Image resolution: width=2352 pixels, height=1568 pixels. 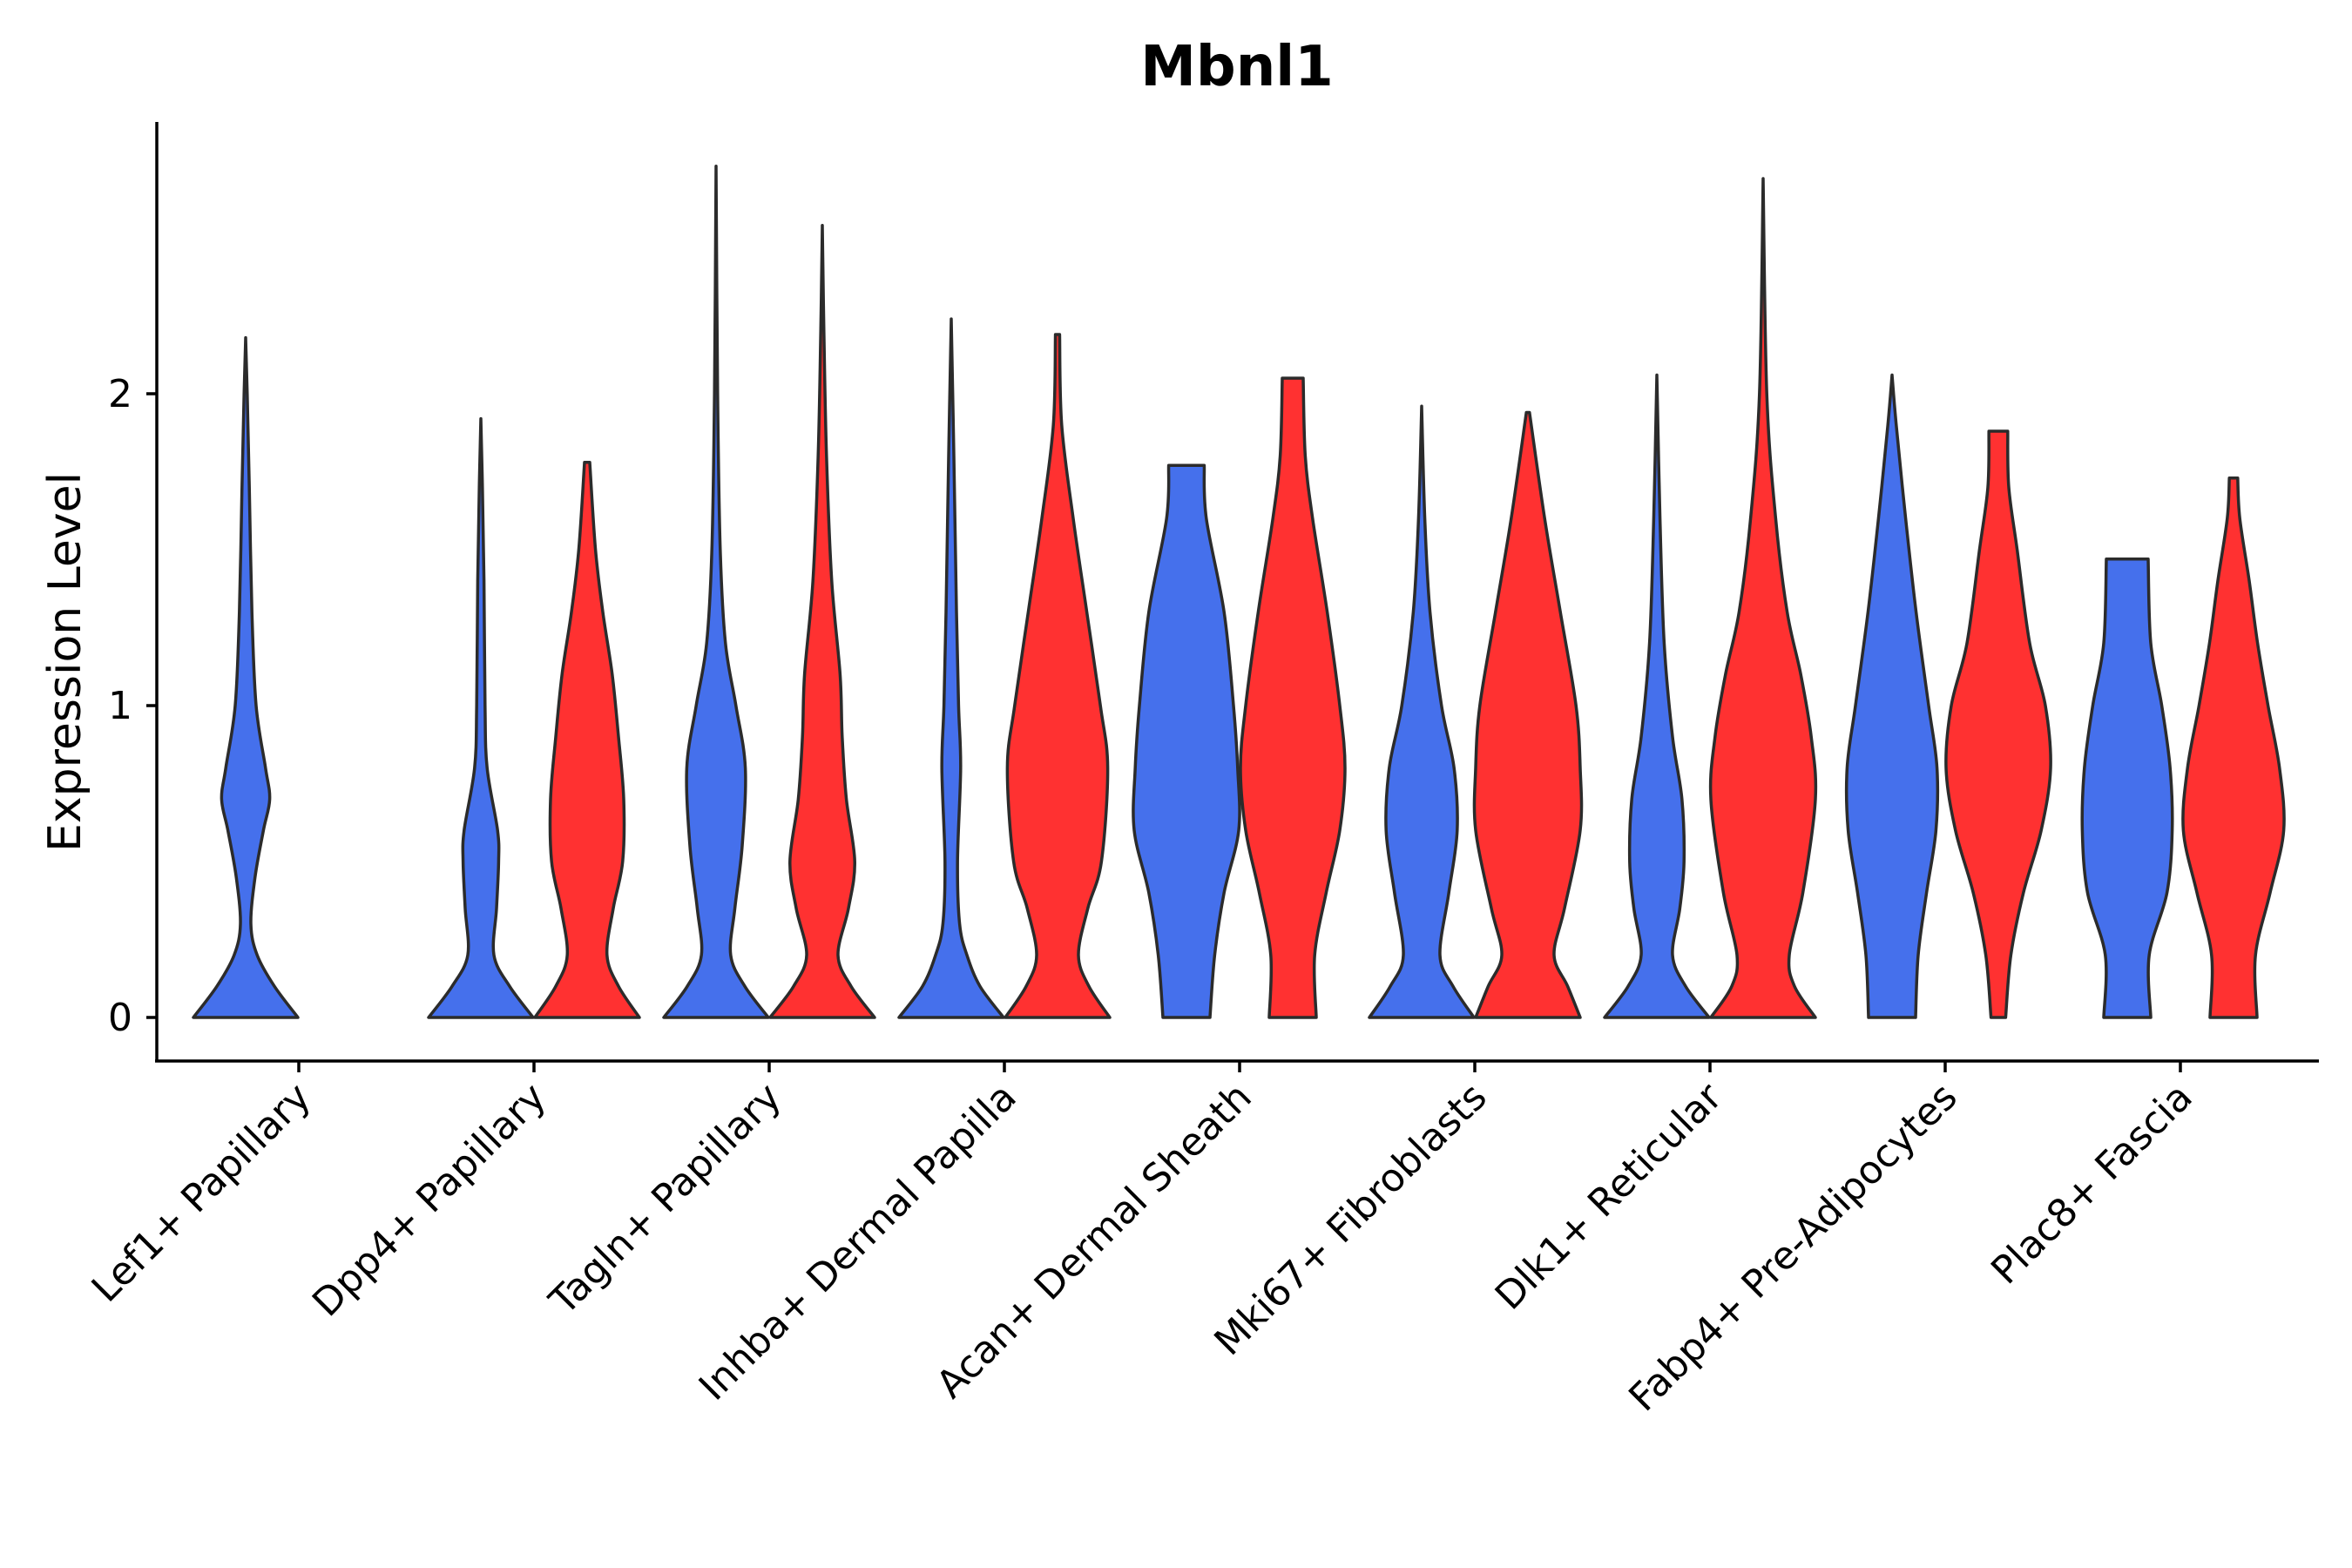 I want to click on x-tick-label: Plac8+ Fascia, so click(x=2092, y=1184).